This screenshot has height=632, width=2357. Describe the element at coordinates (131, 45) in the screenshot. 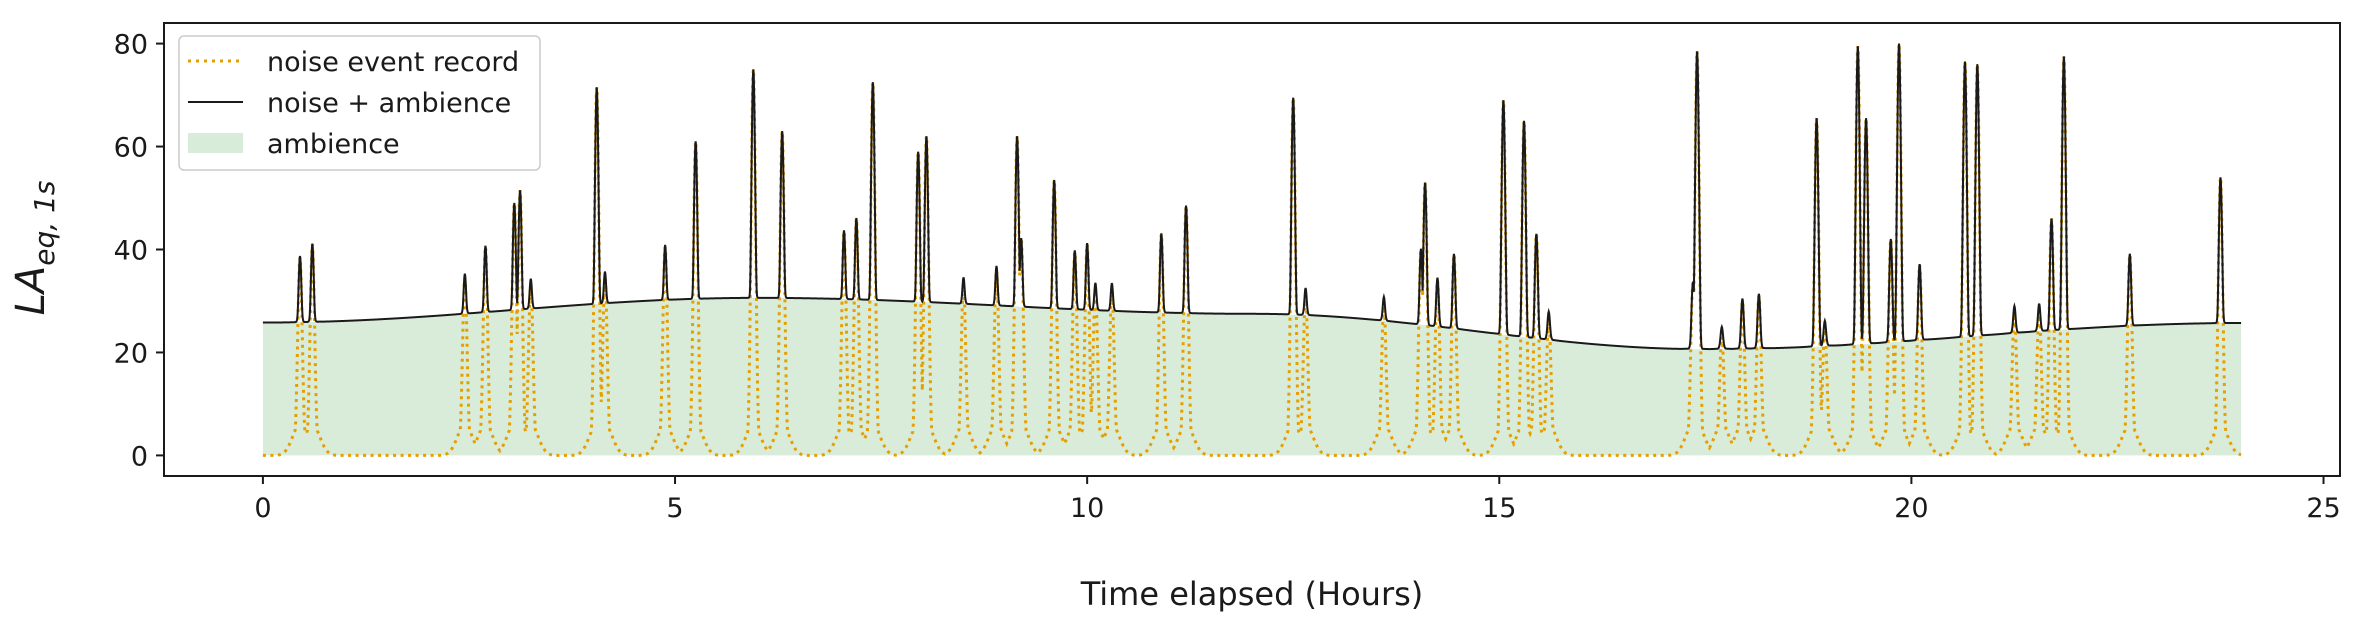

I see `y-tick-label: 80` at that location.